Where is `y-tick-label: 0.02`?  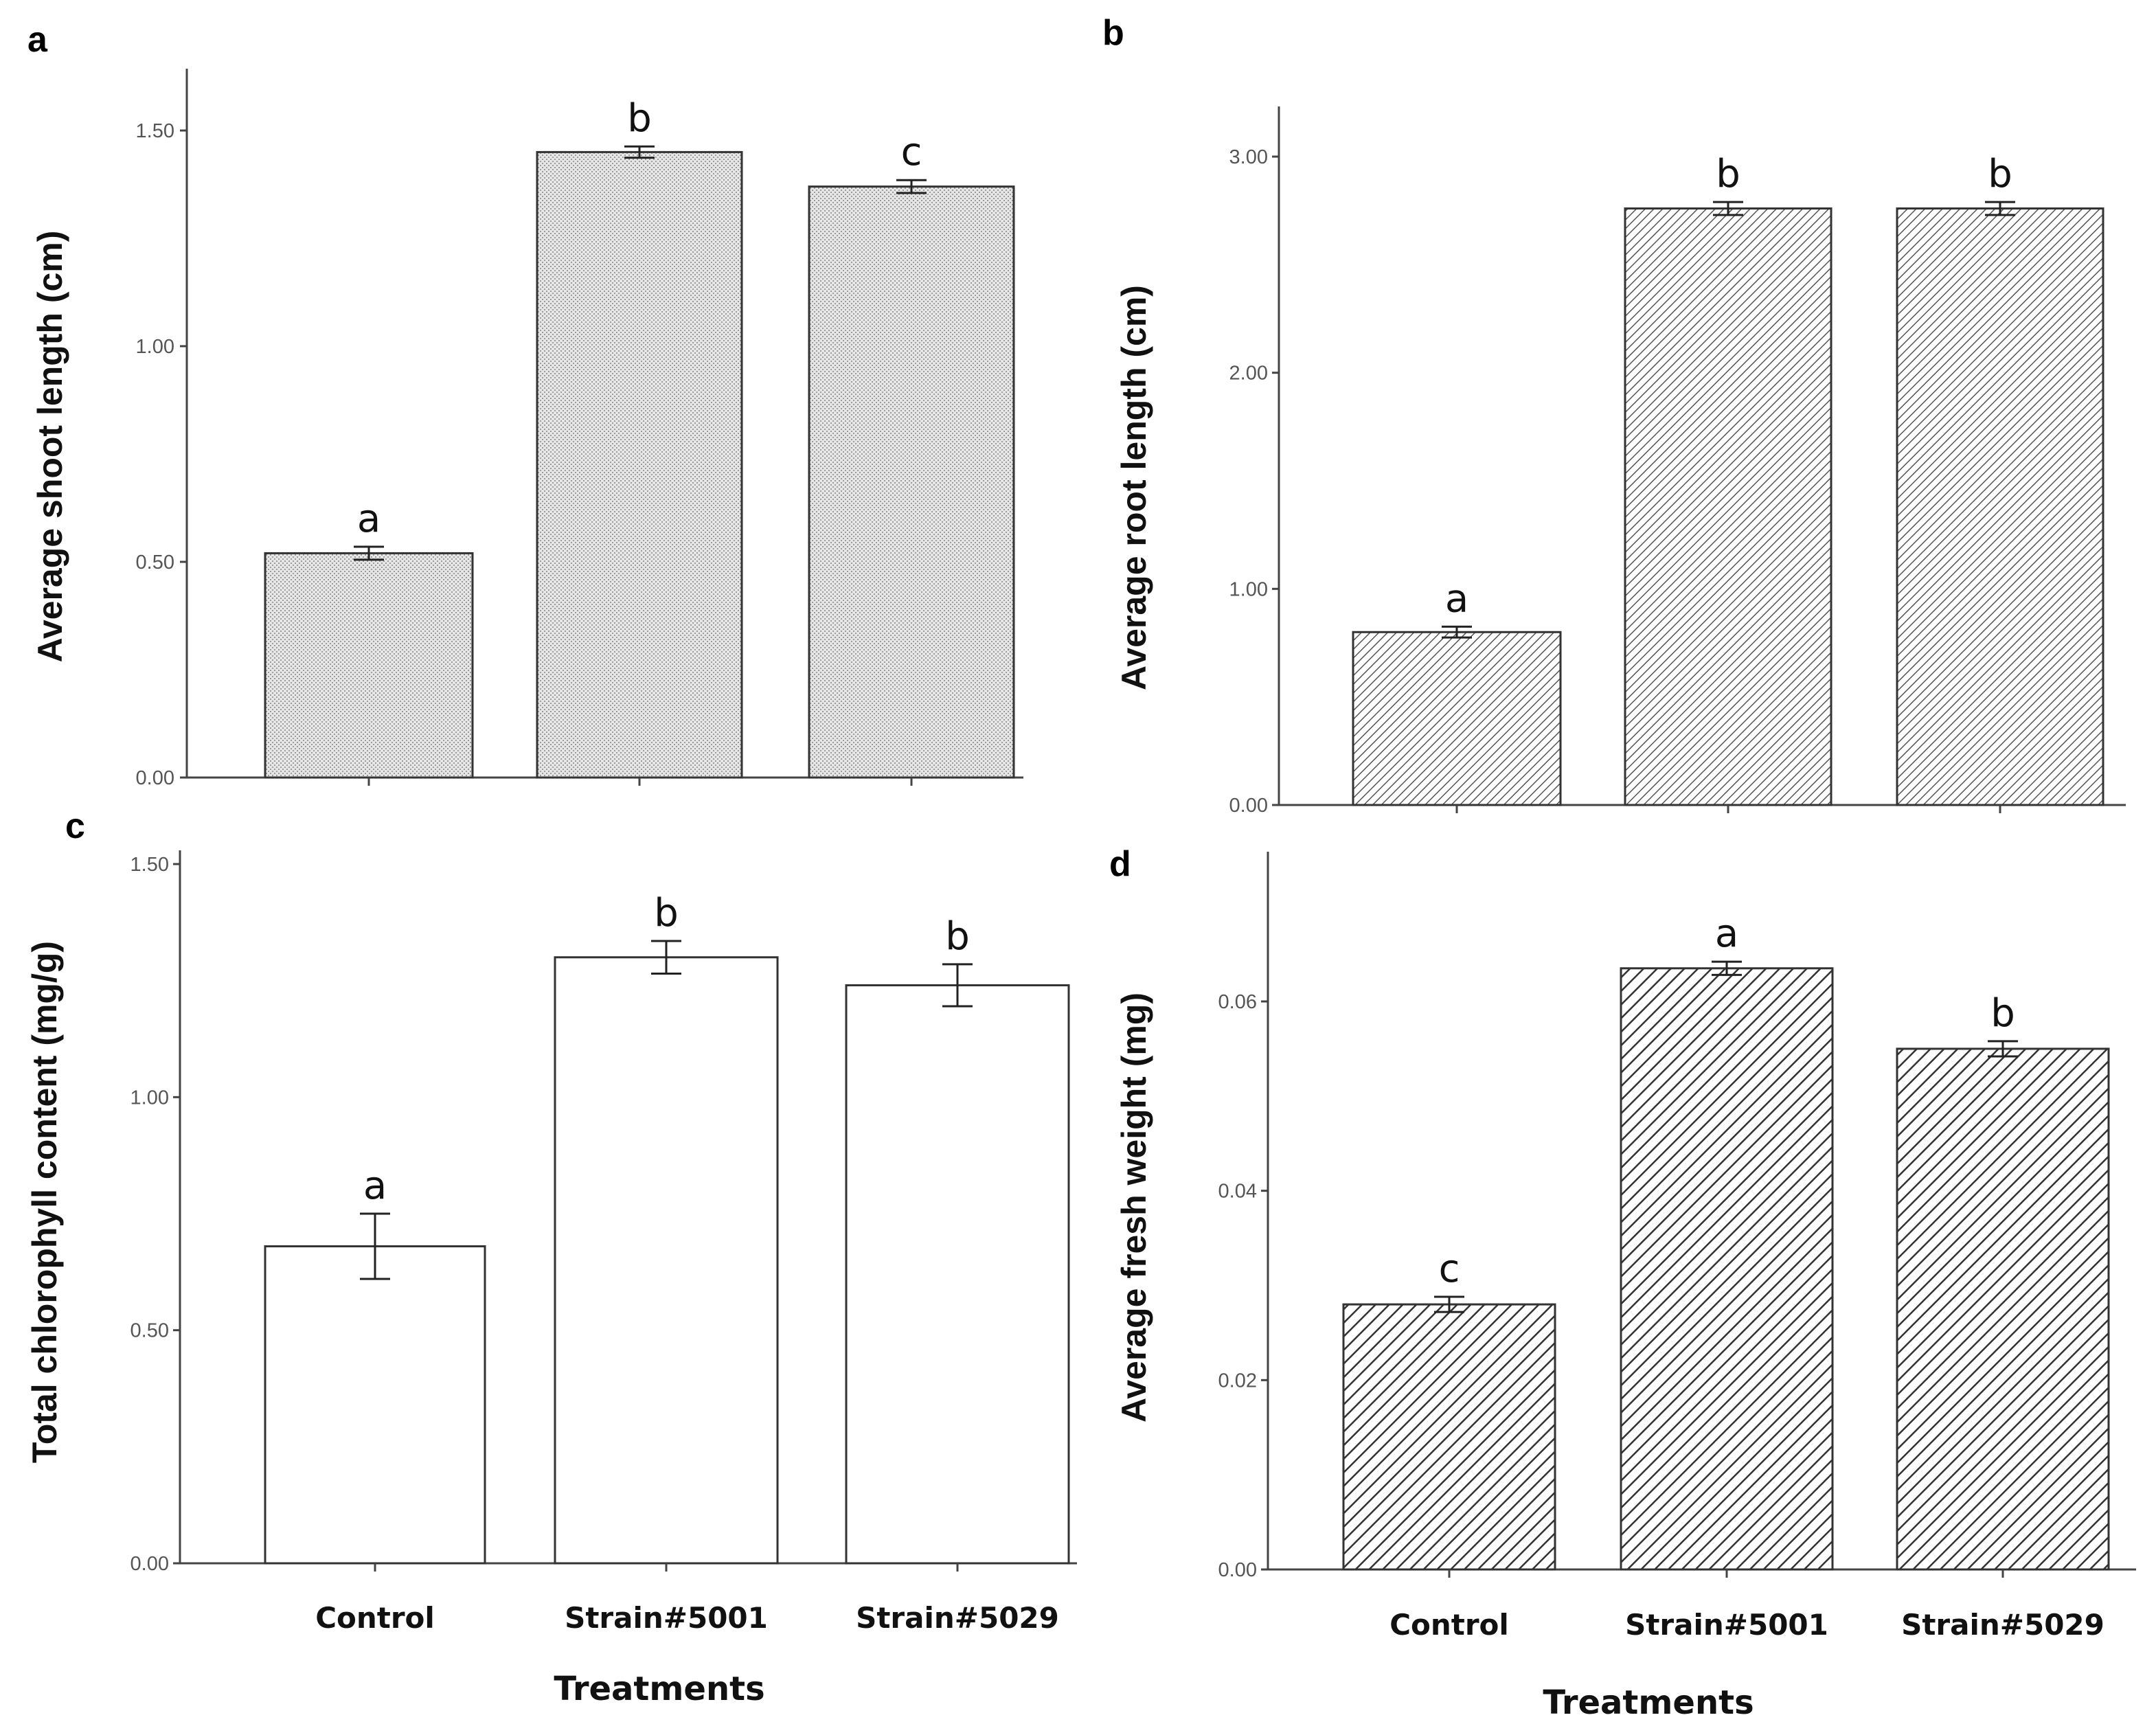 y-tick-label: 0.02 is located at coordinates (1237, 1381).